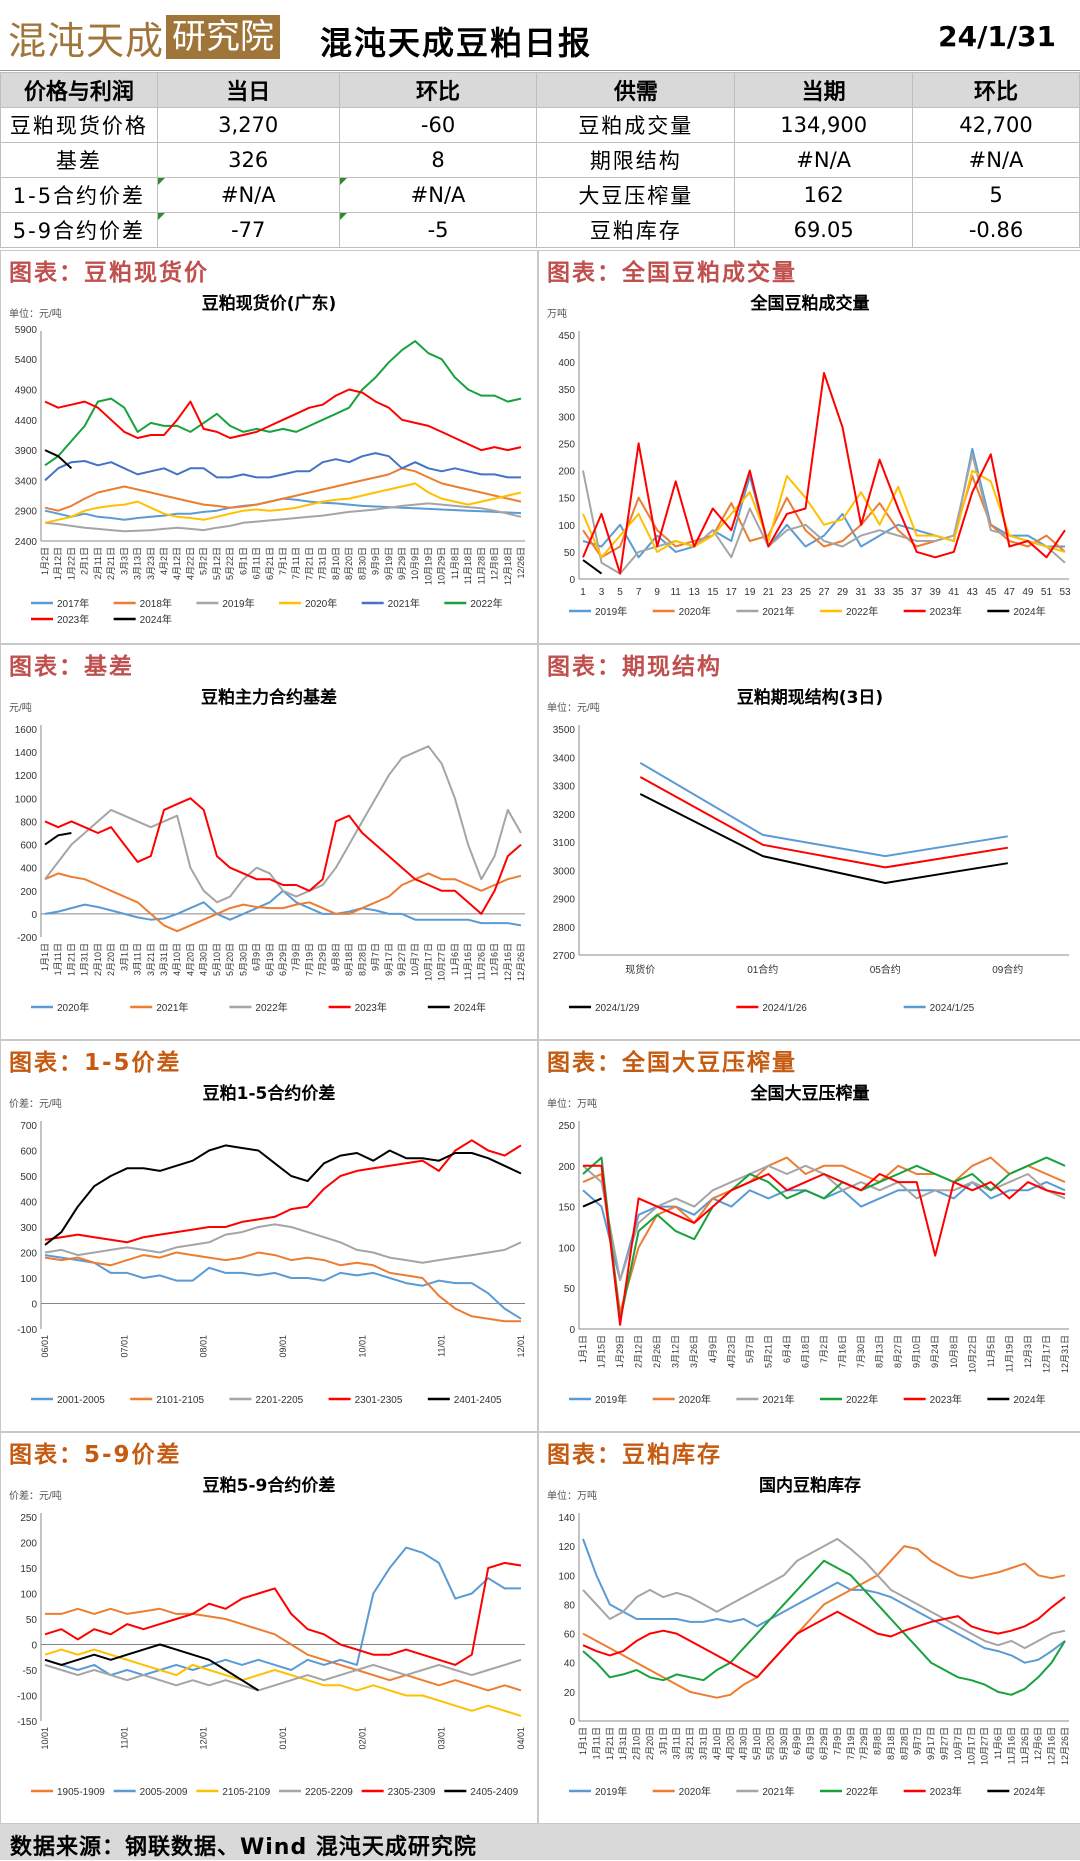  What do you see at coordinates (602, 1351) in the screenshot?
I see `x-tick-label: 1月15日` at bounding box center [602, 1351].